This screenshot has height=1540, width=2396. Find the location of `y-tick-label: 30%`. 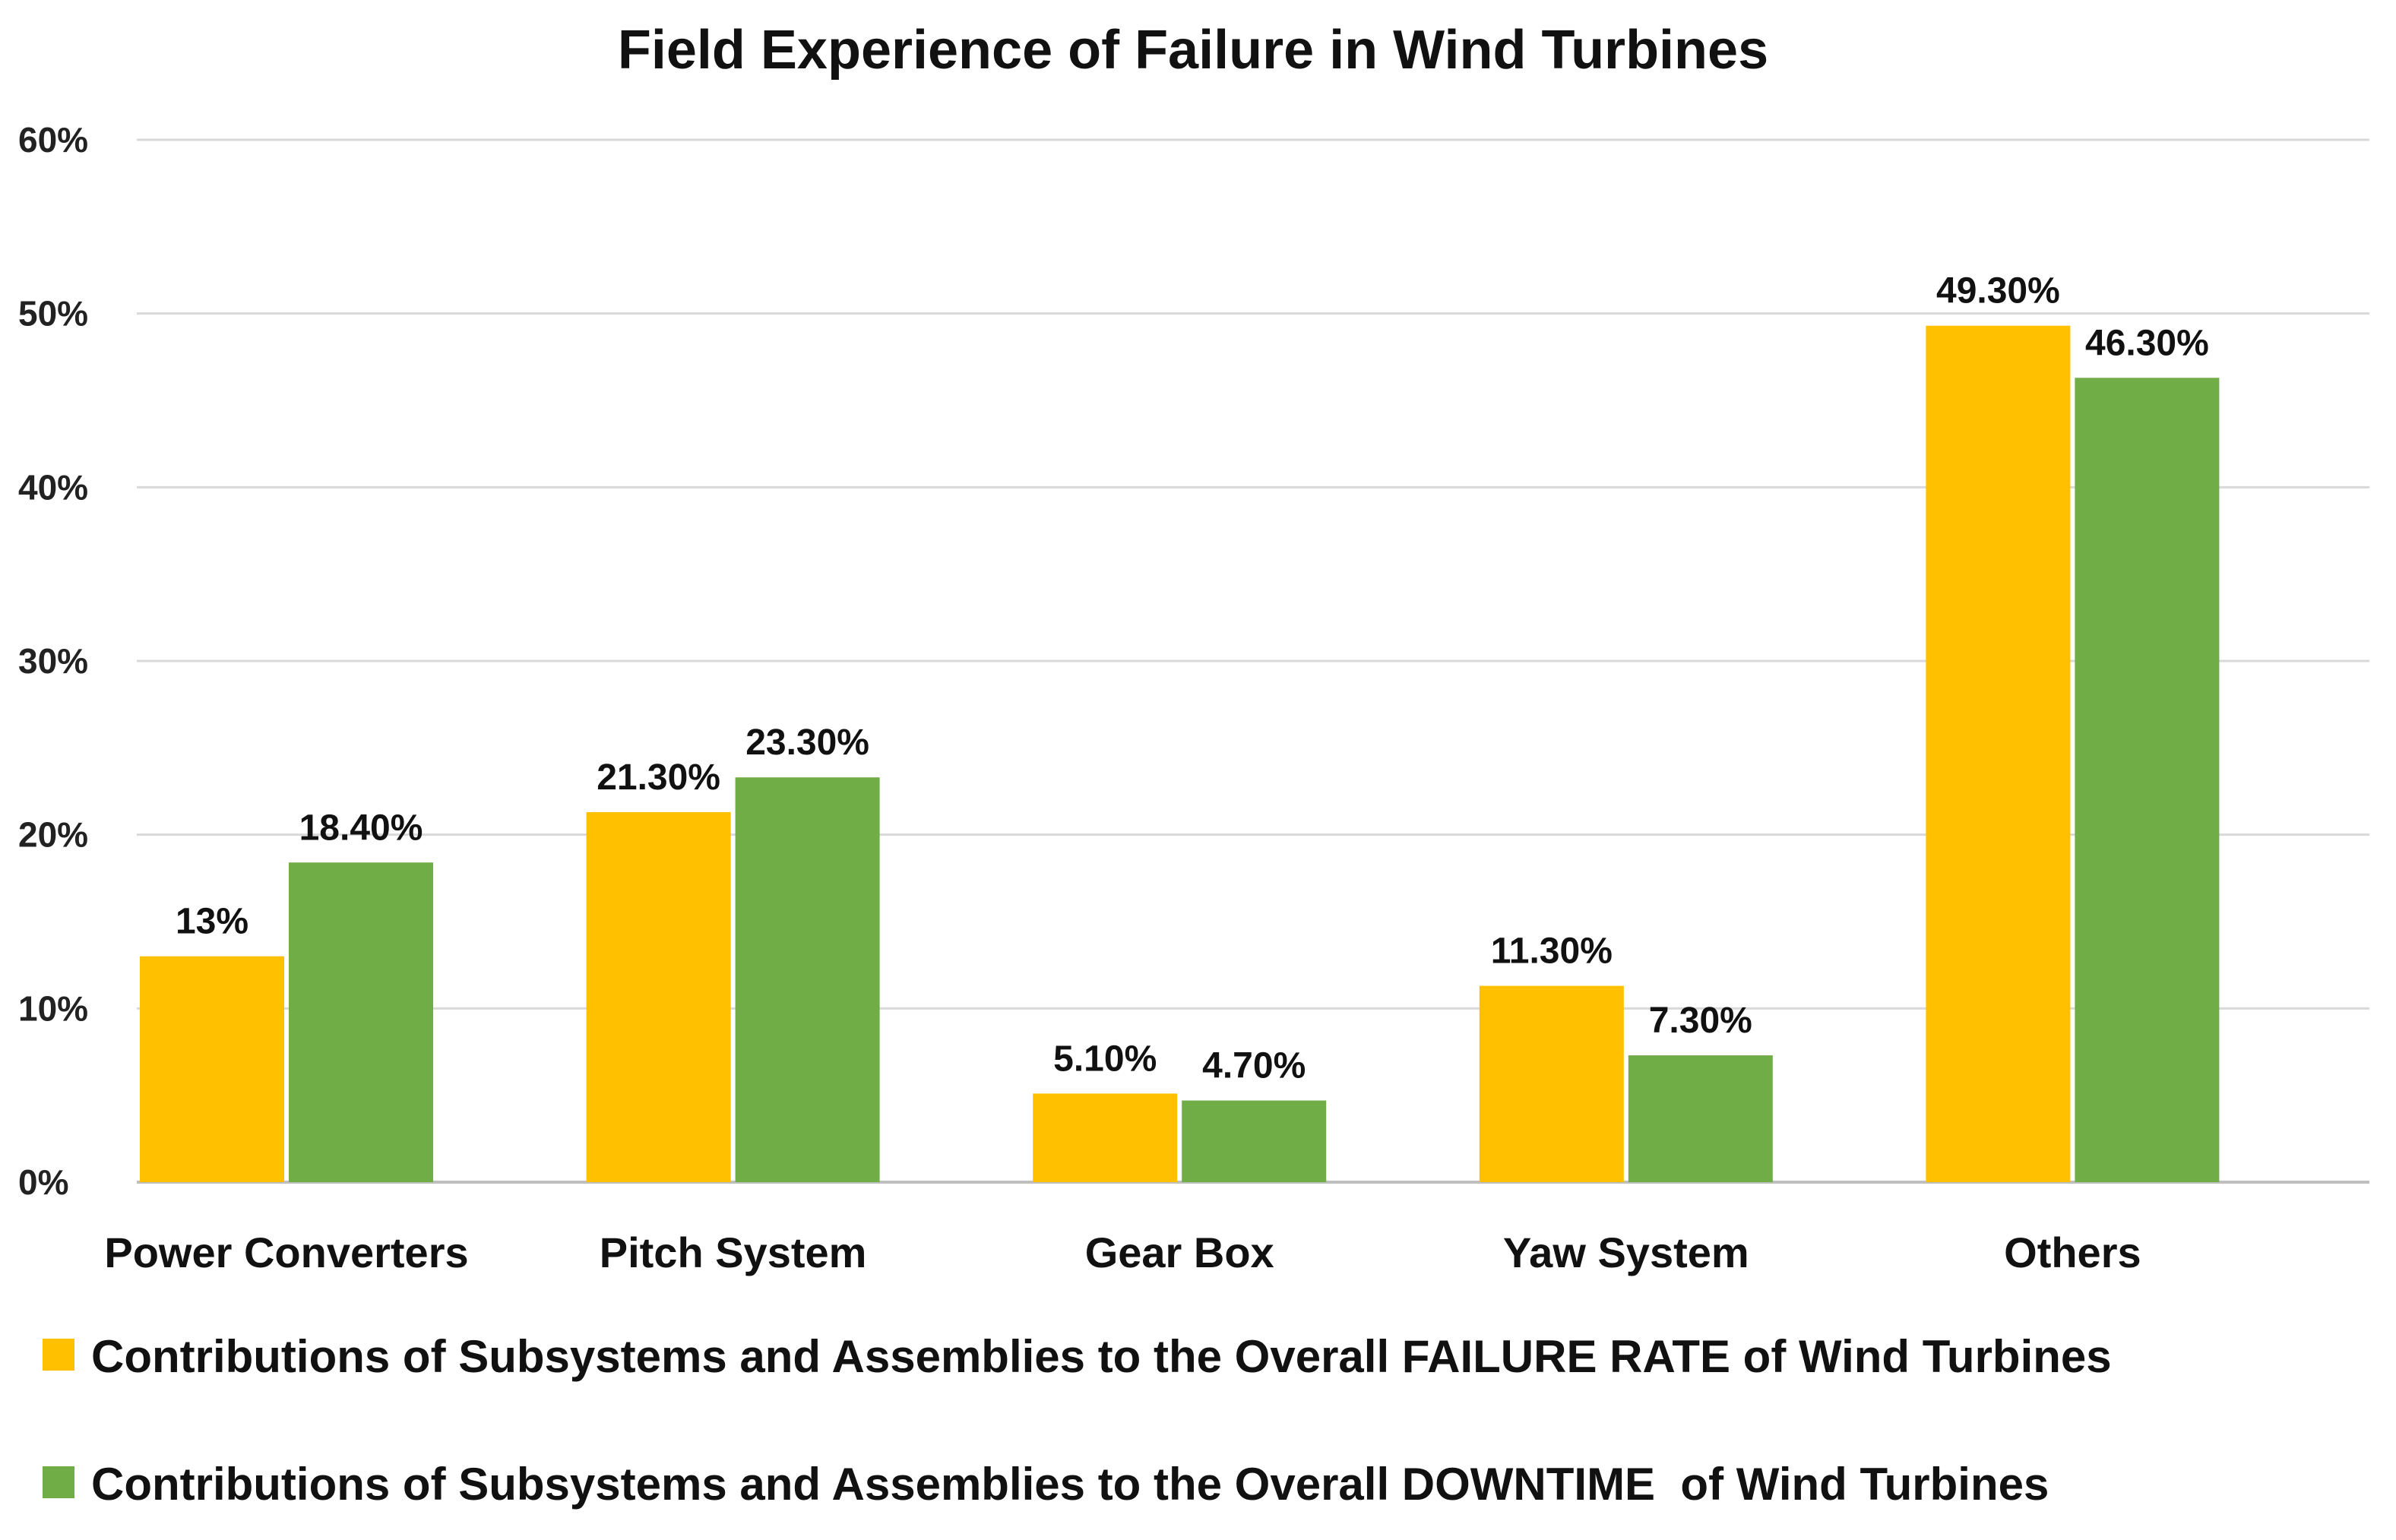

y-tick-label: 30% is located at coordinates (53, 661).